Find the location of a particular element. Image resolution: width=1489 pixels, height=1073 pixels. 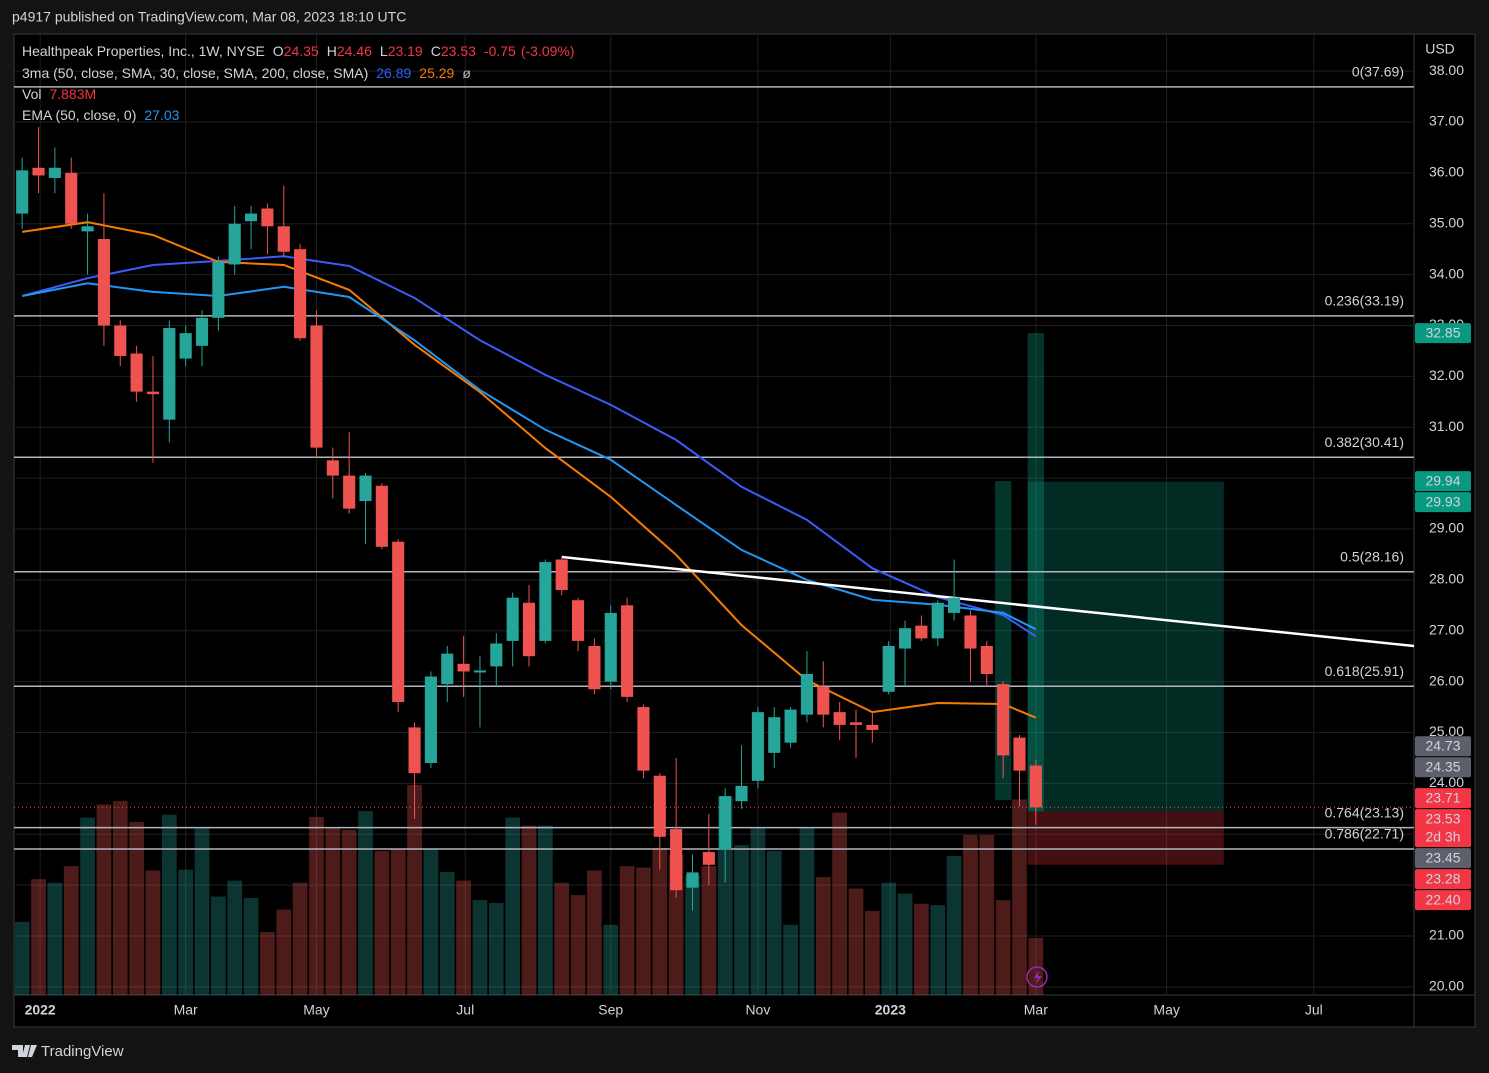

y-tick-label: 21.00 is located at coordinates (1446, 935).